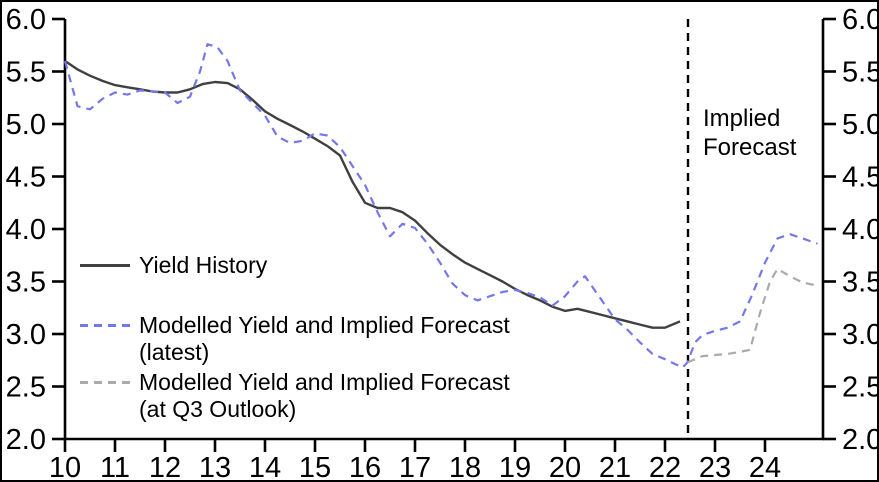 The image size is (879, 482). I want to click on legend-sublabel: (latest), so click(174, 352).